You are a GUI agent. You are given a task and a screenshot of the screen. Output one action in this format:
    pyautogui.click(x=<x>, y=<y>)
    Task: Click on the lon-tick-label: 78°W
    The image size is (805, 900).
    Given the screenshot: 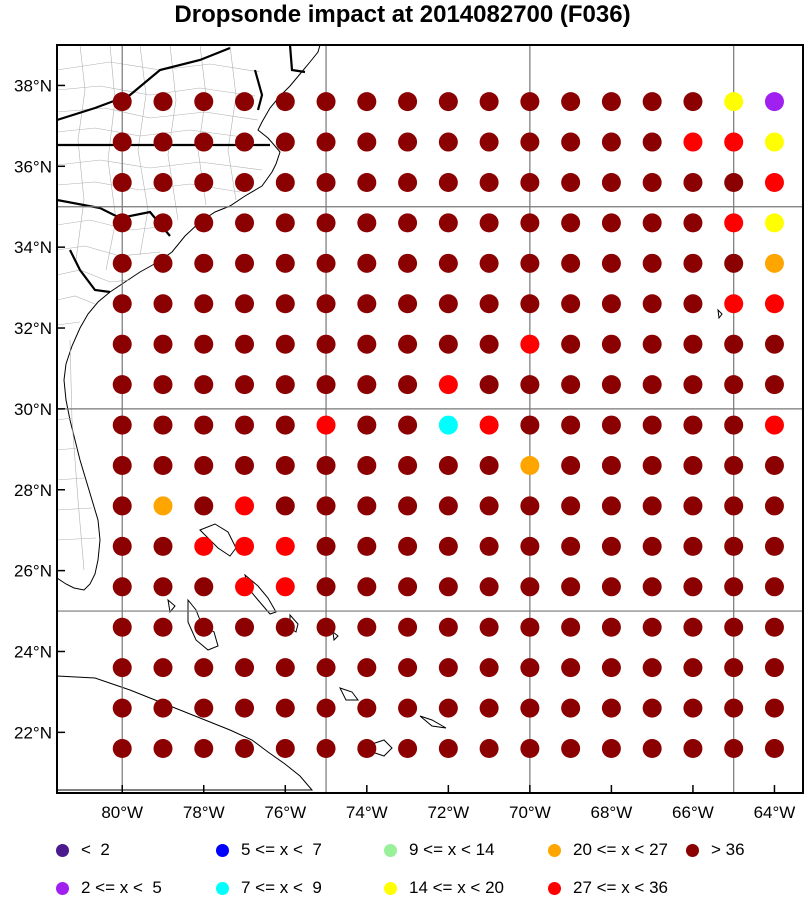 What is the action you would take?
    pyautogui.click(x=204, y=812)
    